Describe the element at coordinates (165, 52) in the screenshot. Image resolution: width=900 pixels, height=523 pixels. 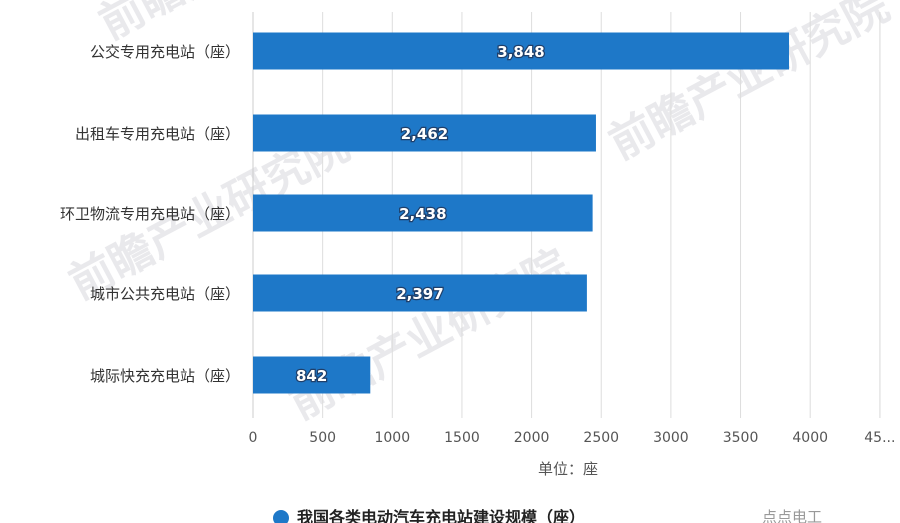
I see `category-label: 公交专用充电站（座）` at that location.